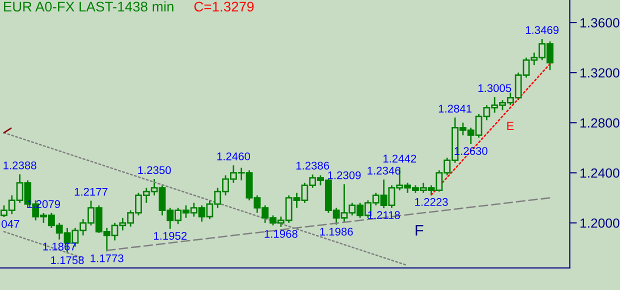 The width and height of the screenshot is (620, 290). What do you see at coordinates (89, 6) in the screenshot?
I see `chart-title: EUR A0-FX LAST-1438 min` at bounding box center [89, 6].